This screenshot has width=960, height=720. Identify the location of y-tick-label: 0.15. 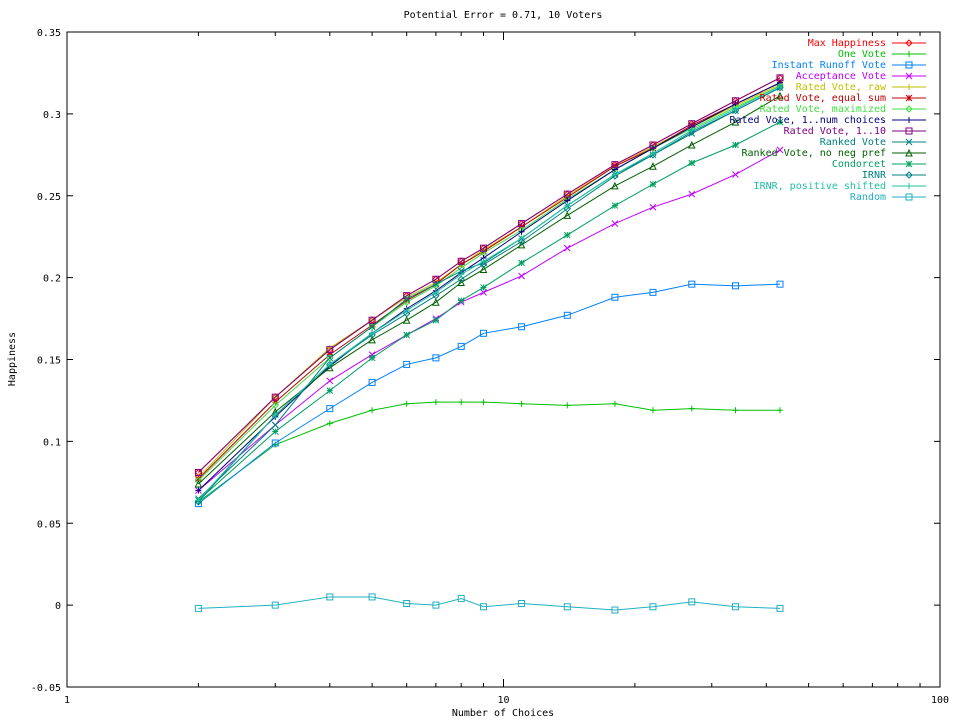
(49, 361).